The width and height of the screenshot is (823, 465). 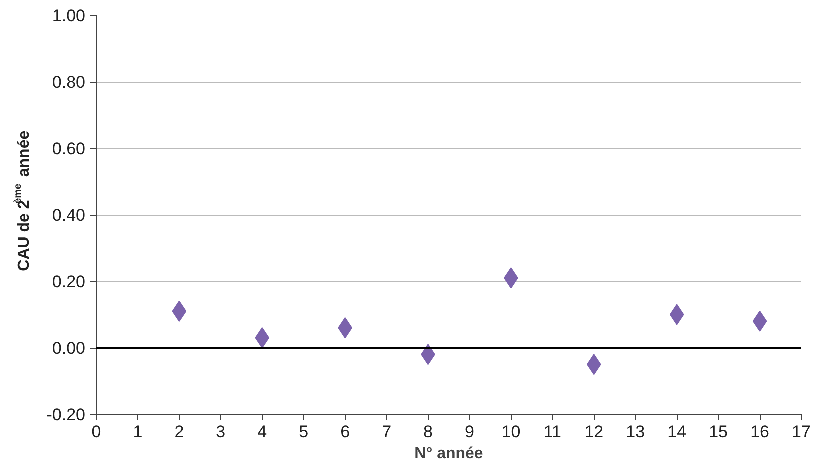 What do you see at coordinates (677, 432) in the screenshot?
I see `x-tick-label: 14` at bounding box center [677, 432].